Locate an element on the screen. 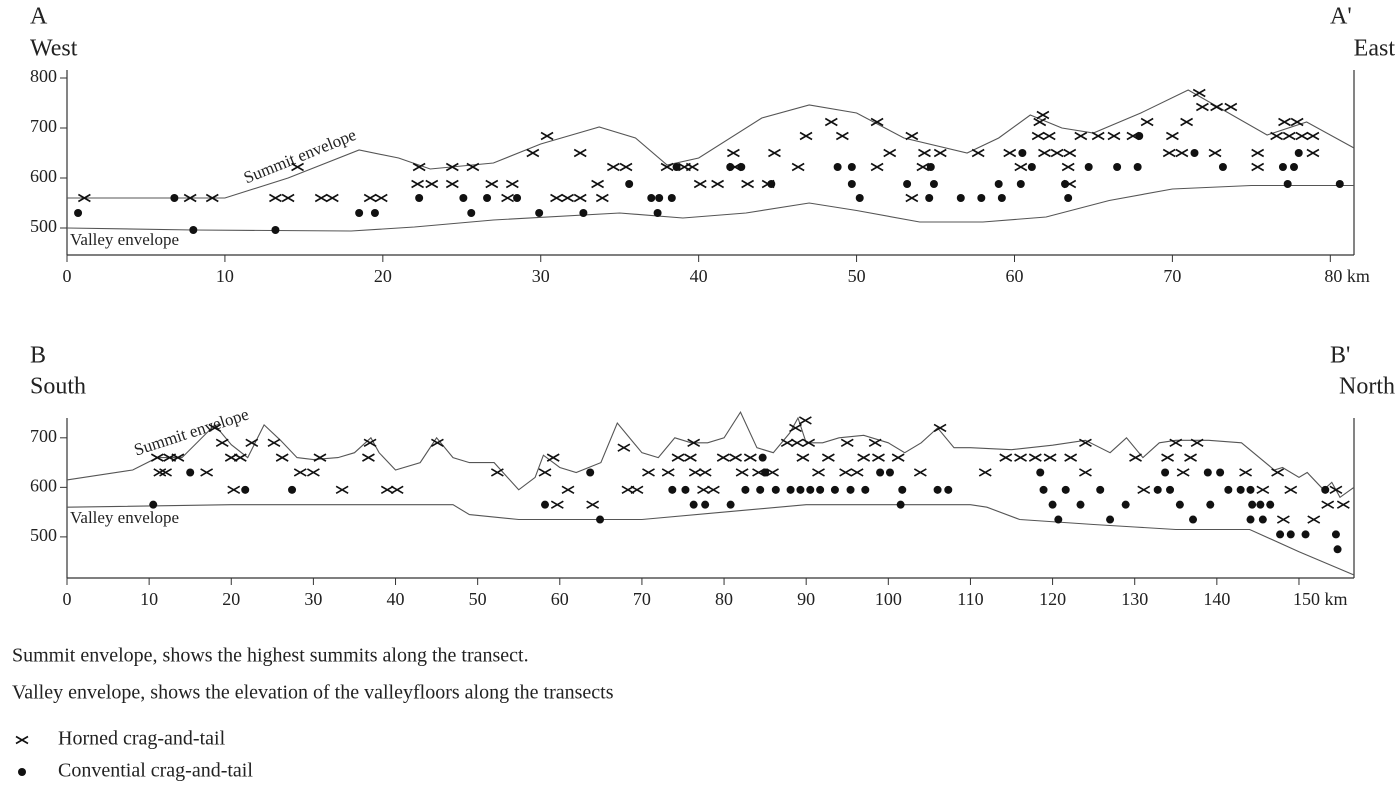 The height and width of the screenshot is (789, 1400). legend-label: Horned crag-and-tail is located at coordinates (142, 739).